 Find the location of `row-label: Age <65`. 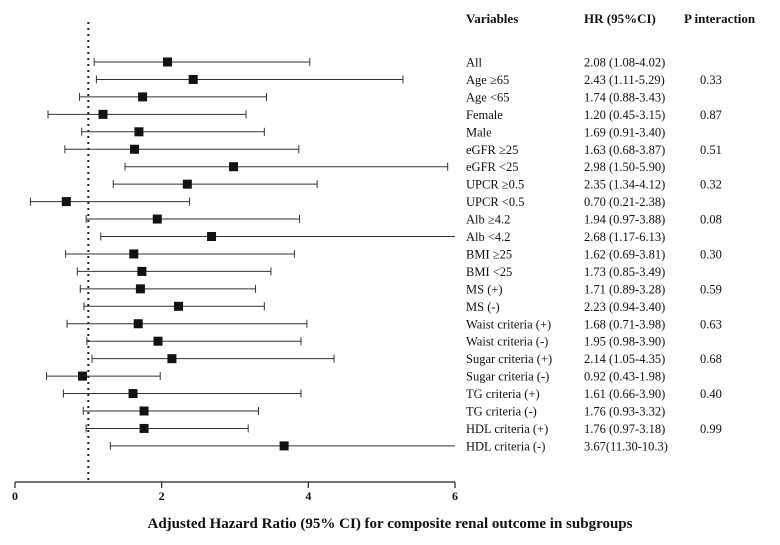

row-label: Age <65 is located at coordinates (488, 97).